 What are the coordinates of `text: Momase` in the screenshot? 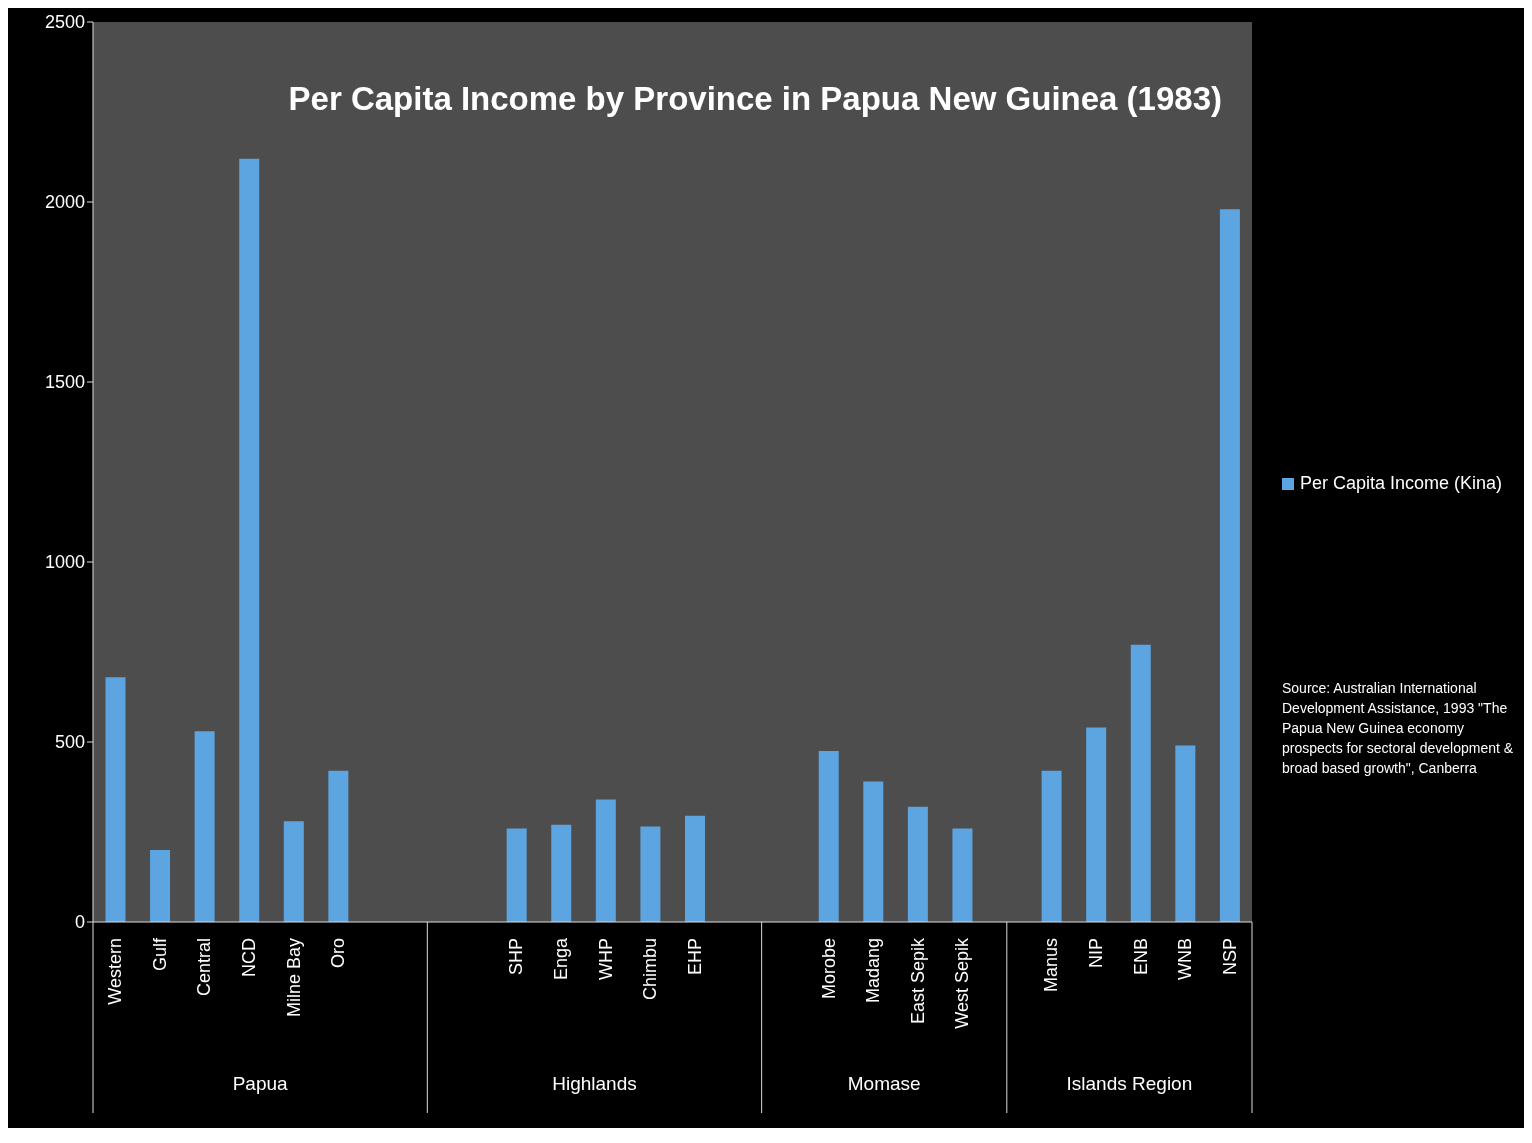 It's located at (884, 1083).